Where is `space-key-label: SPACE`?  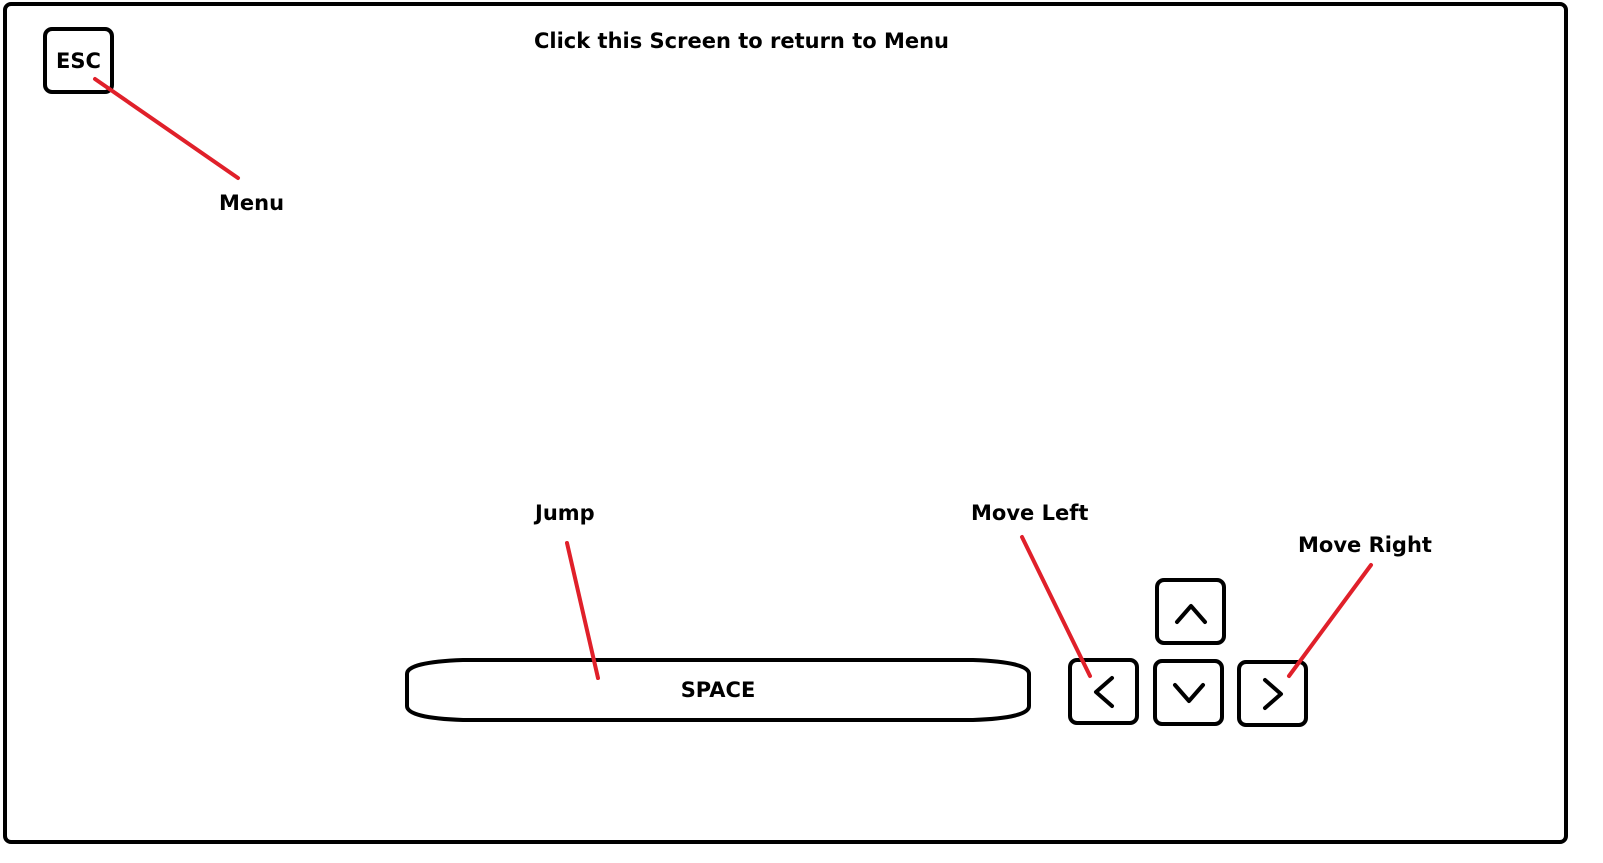
space-key-label: SPACE is located at coordinates (718, 690).